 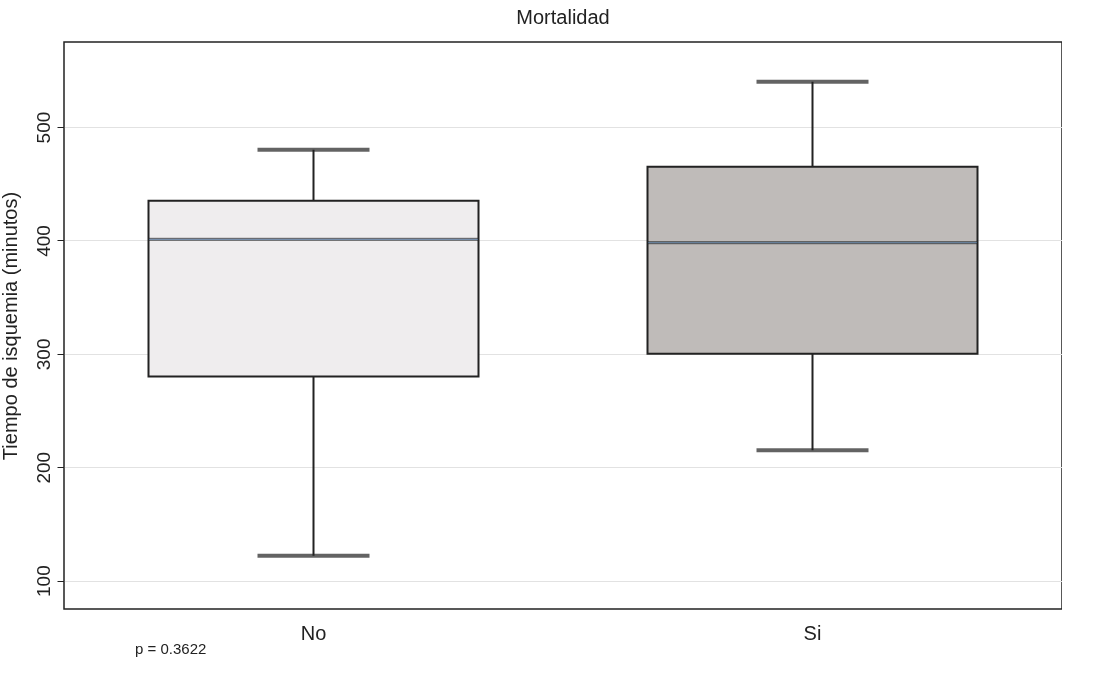 What do you see at coordinates (313, 632) in the screenshot?
I see `x-tick-label: No` at bounding box center [313, 632].